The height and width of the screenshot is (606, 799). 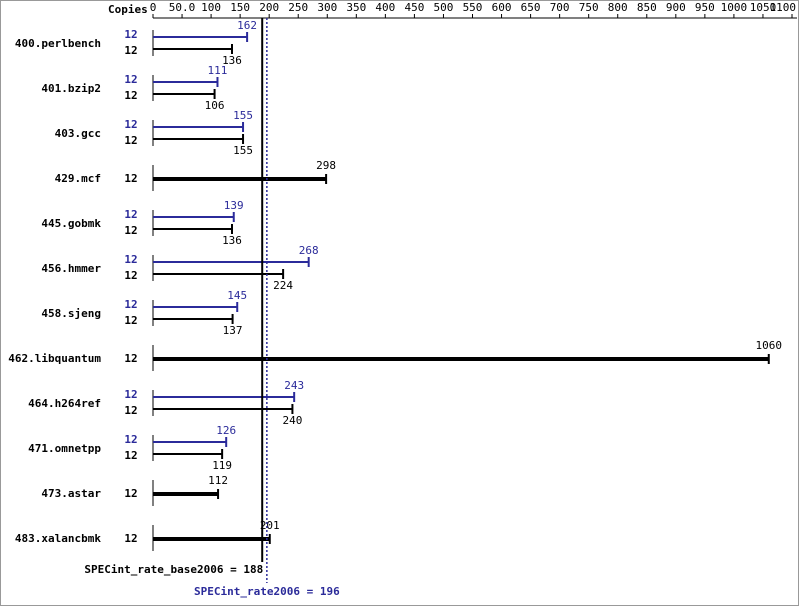 What do you see at coordinates (234, 205) in the screenshot?
I see `value-label: 139` at bounding box center [234, 205].